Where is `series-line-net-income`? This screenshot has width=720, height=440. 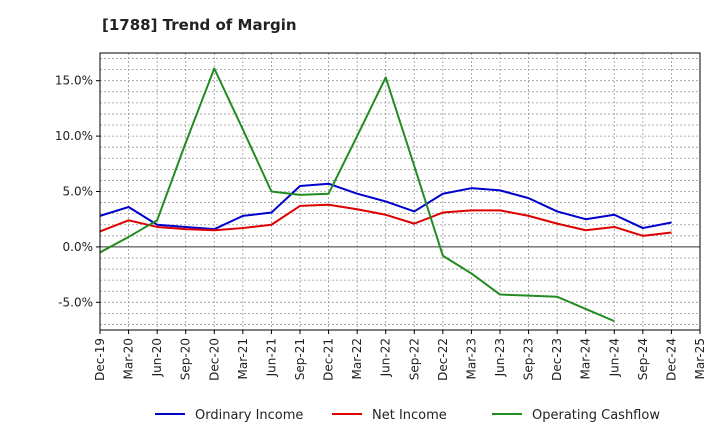
series-line-net-income is located at coordinates (385, 220).